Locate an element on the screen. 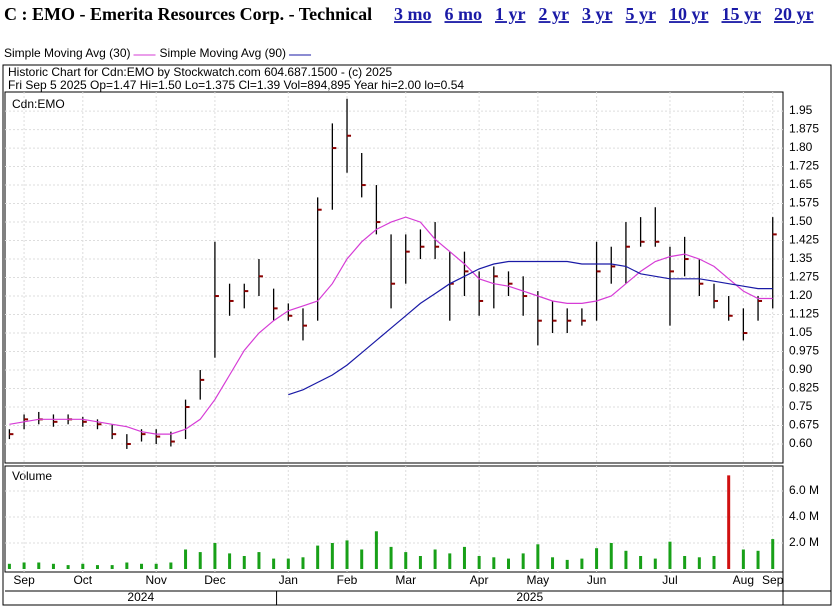 The image size is (838, 616). x-tick-label: Dec is located at coordinates (214, 580).